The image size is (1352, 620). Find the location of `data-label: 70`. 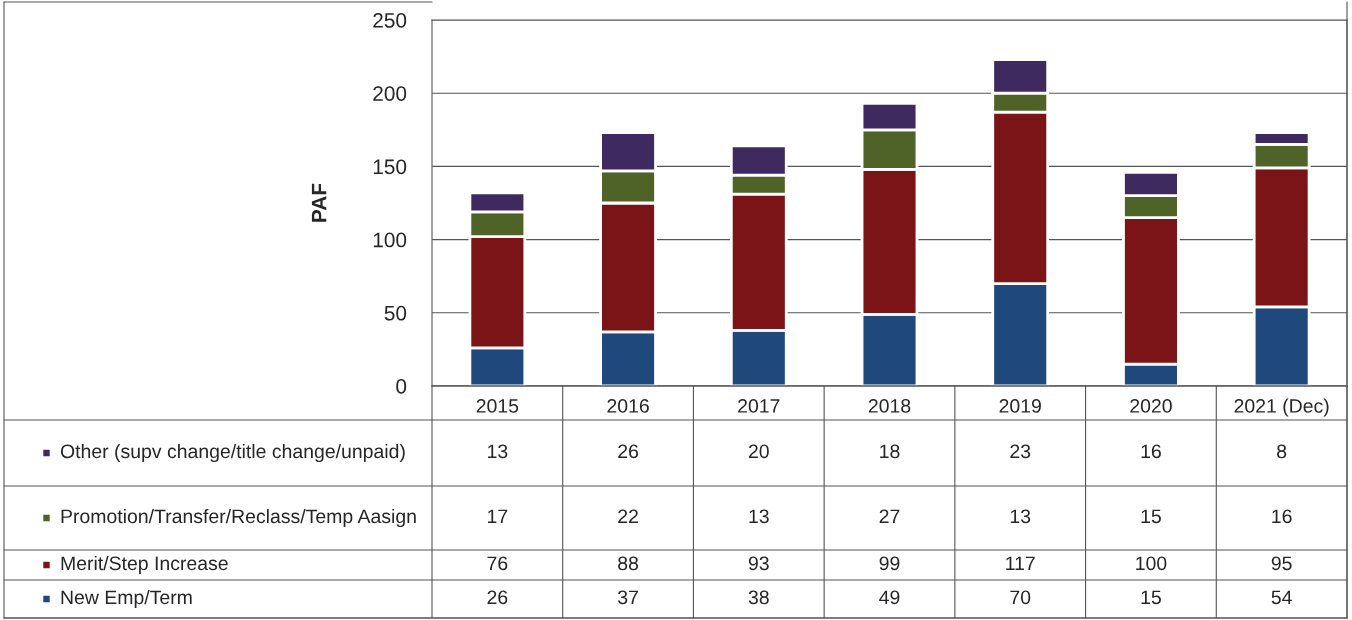

data-label: 70 is located at coordinates (1020, 597).